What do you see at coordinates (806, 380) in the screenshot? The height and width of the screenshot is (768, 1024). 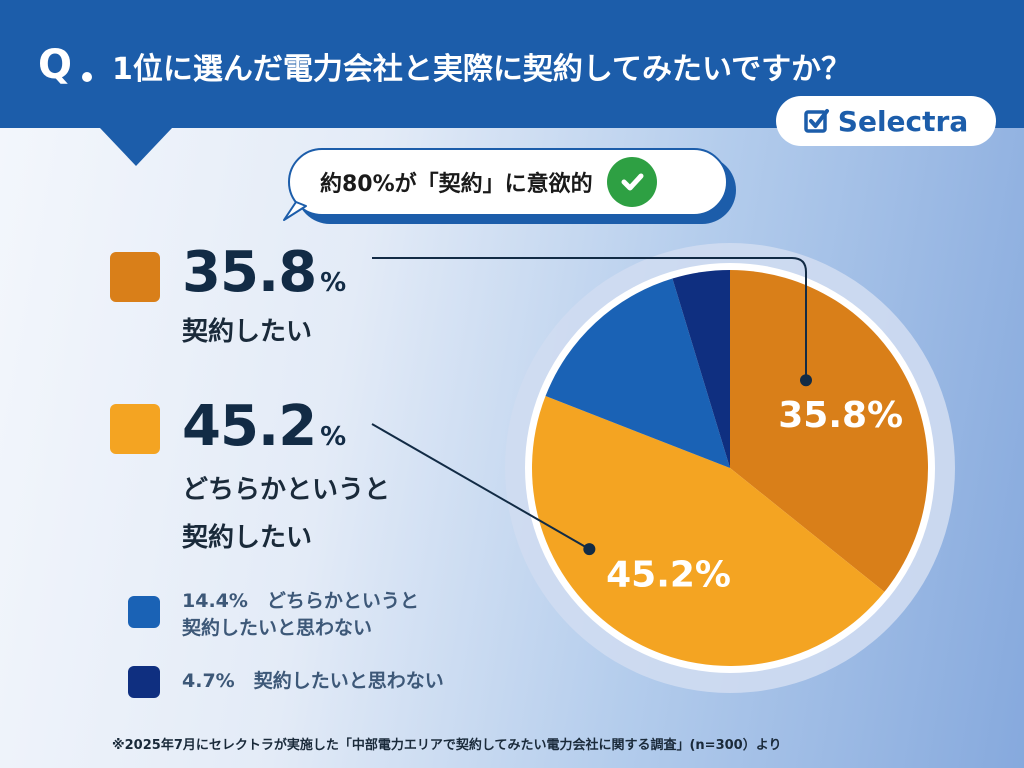 I see `connector-dot-want` at bounding box center [806, 380].